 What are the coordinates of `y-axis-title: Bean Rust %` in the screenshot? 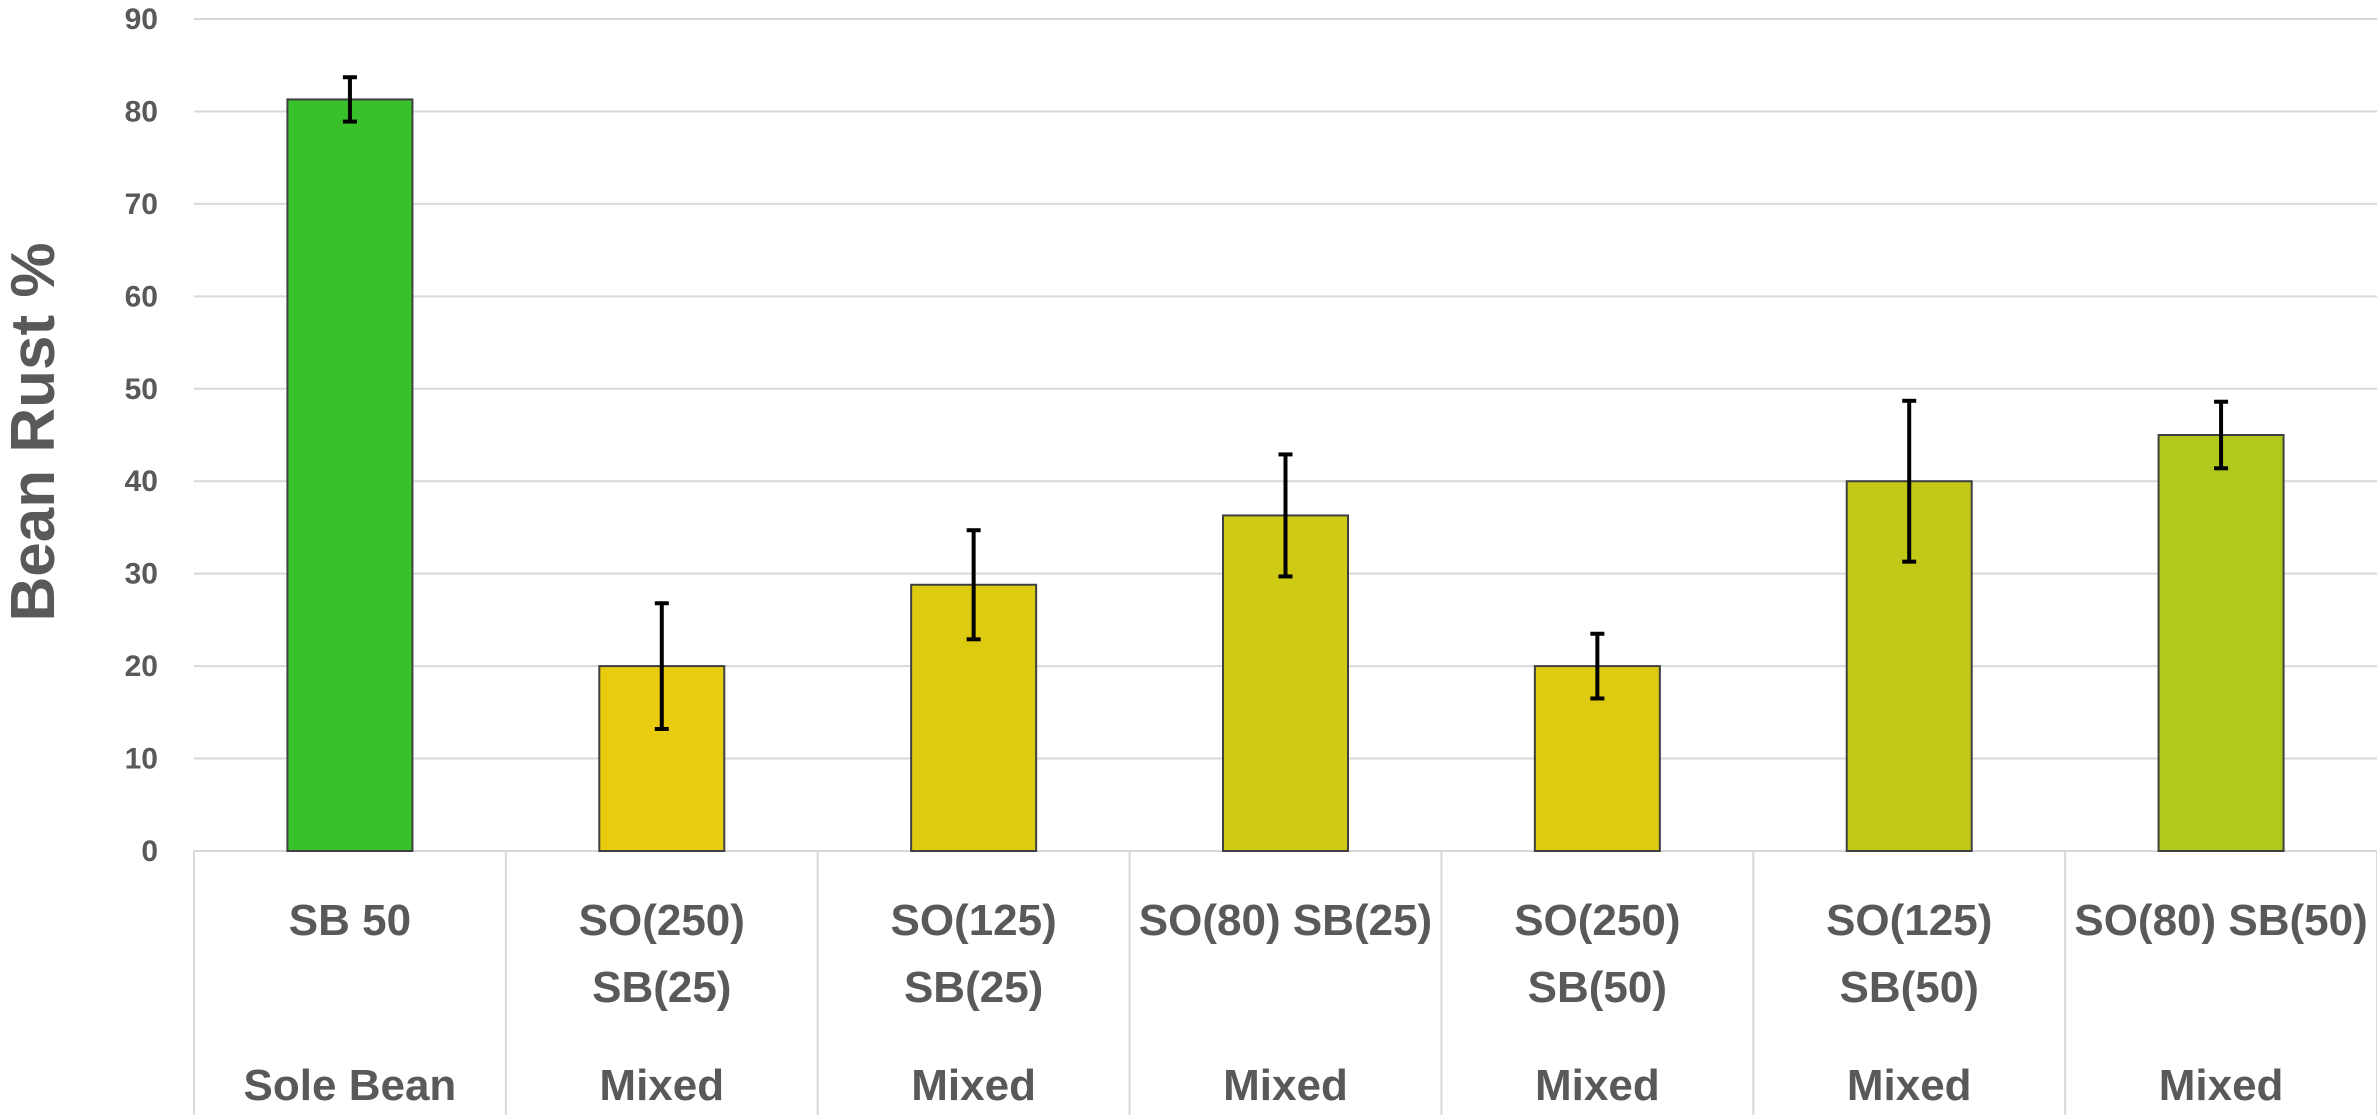 It's located at (34, 432).